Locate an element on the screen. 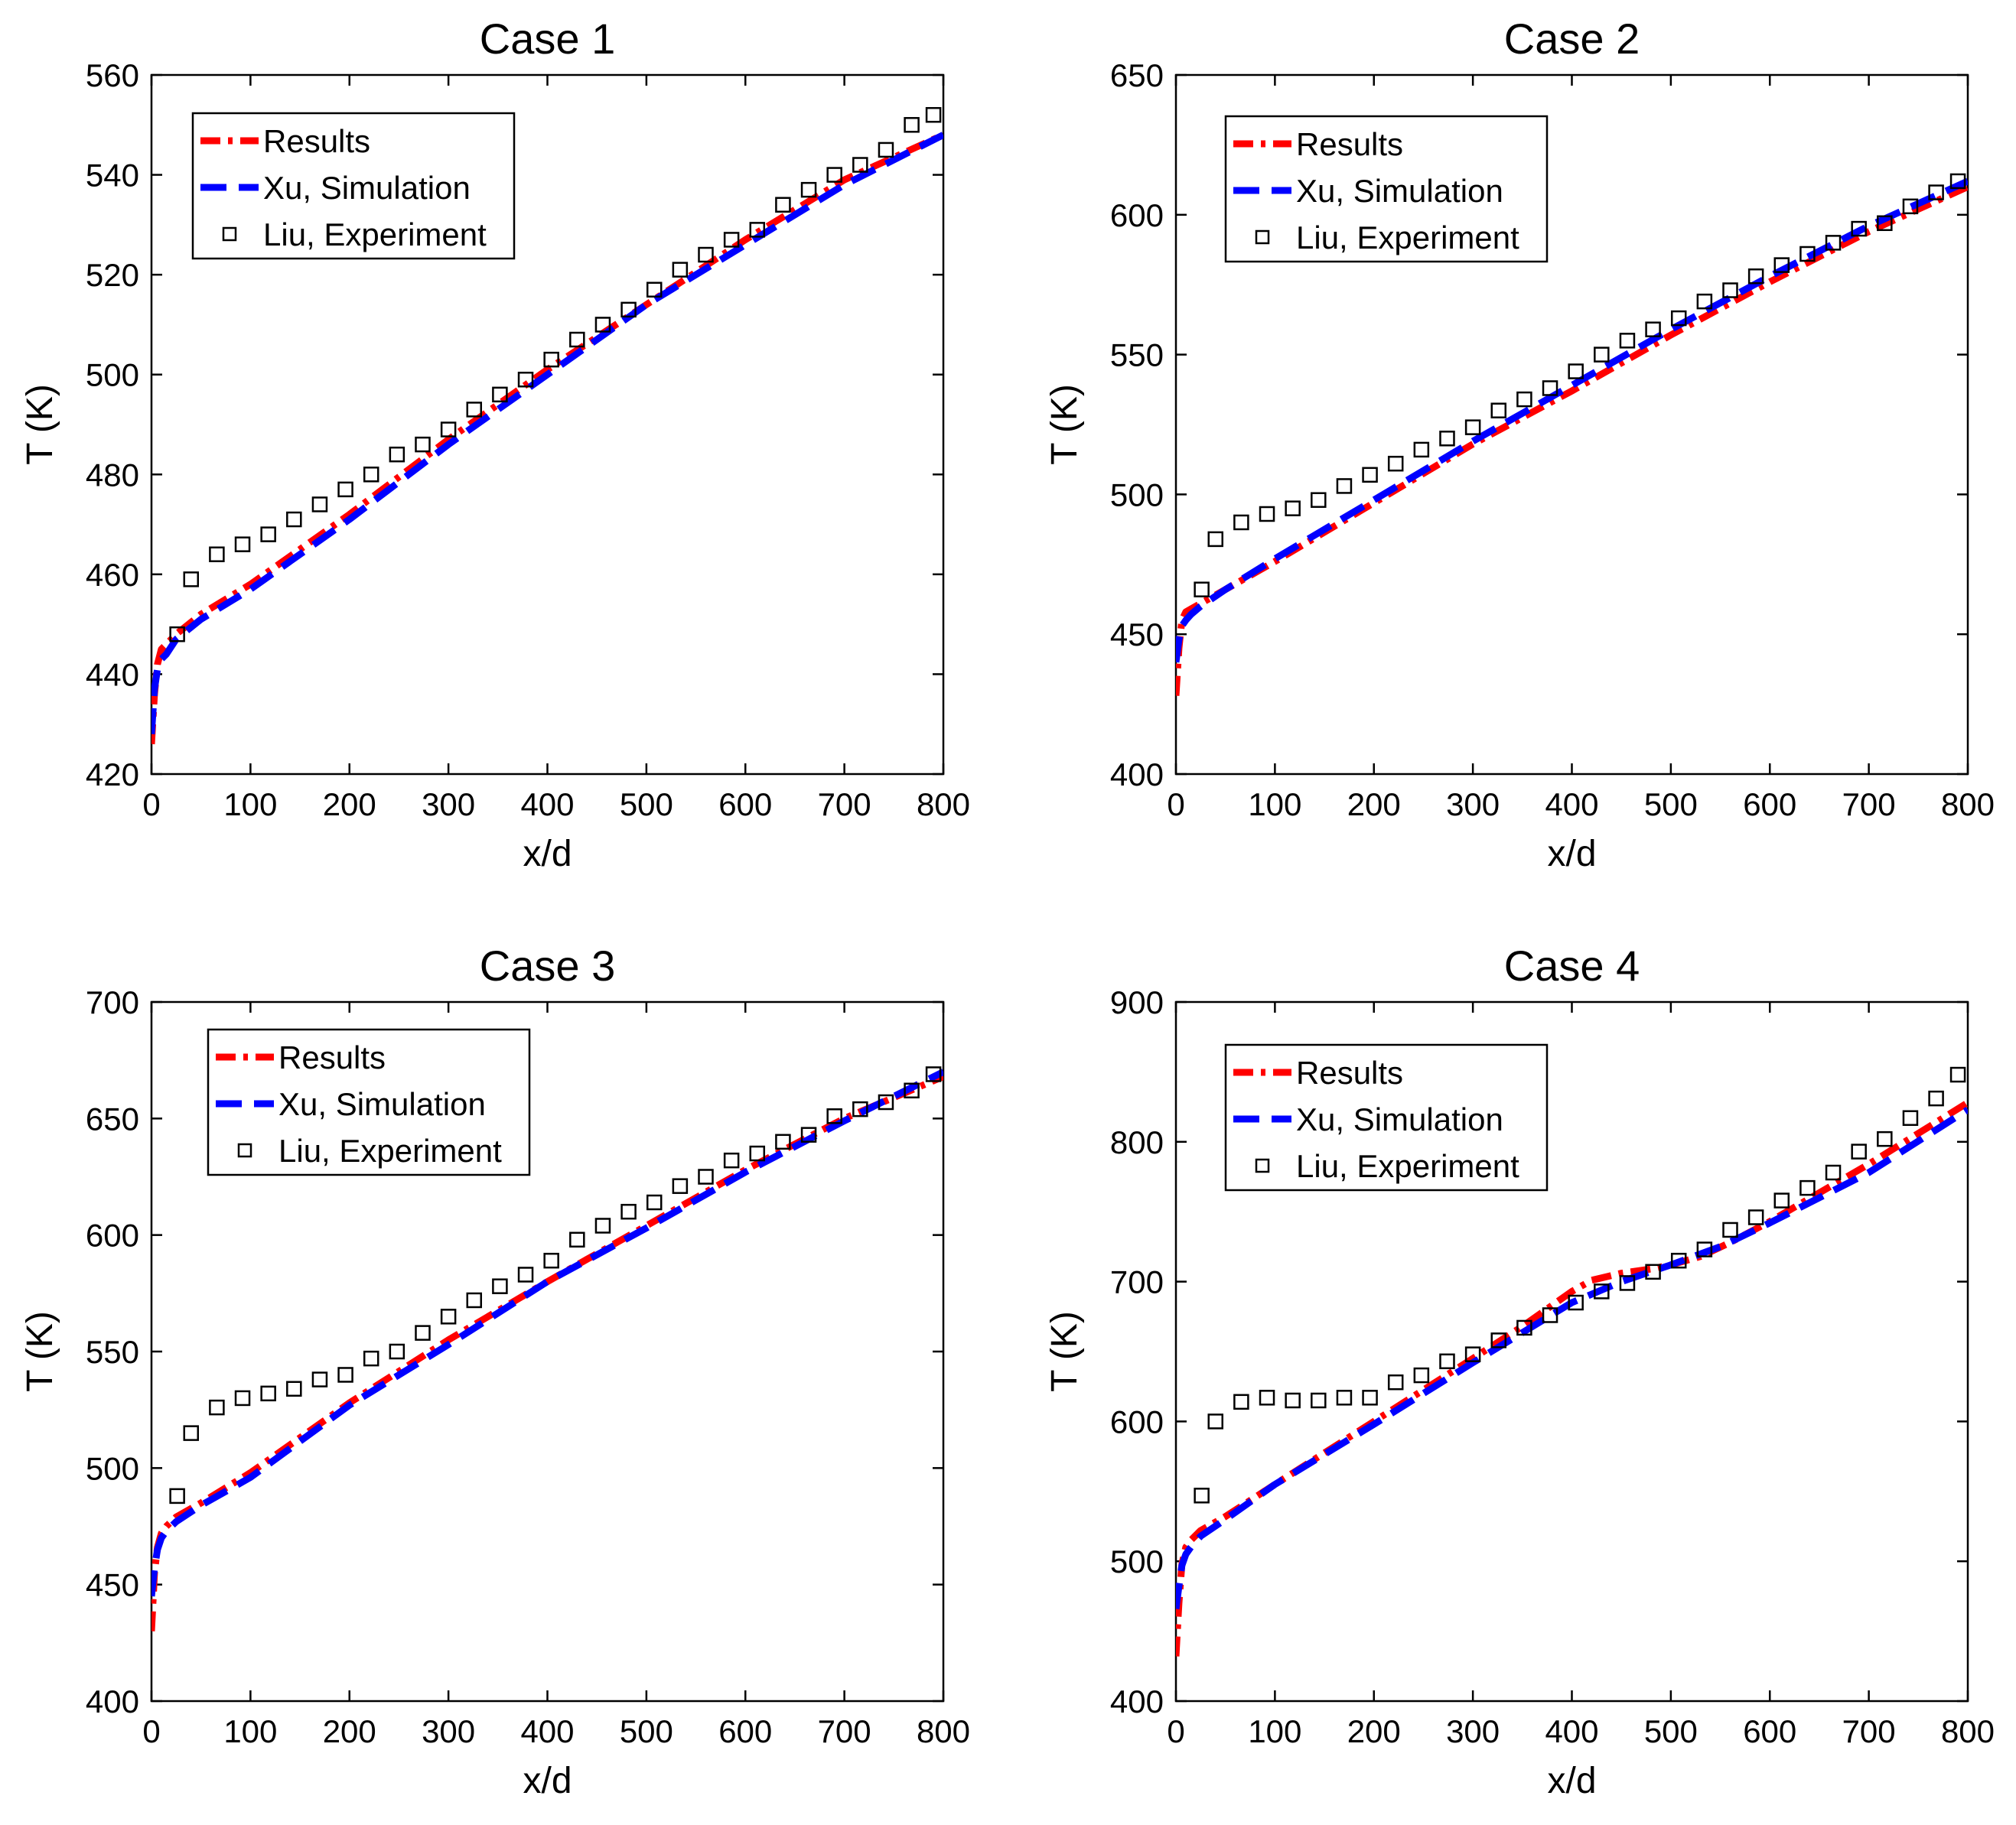 This screenshot has width=2016, height=1825. y-tick-label: 480 is located at coordinates (112, 475).